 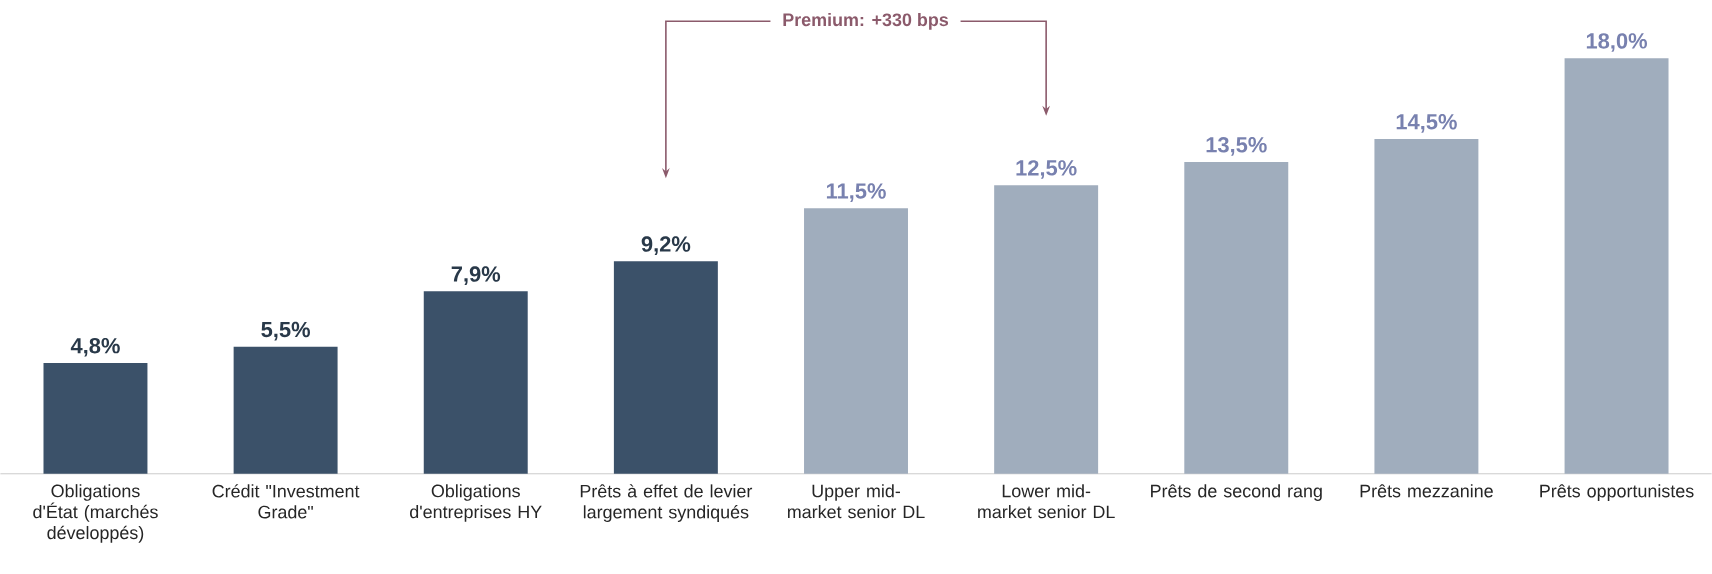 I want to click on data-label: 12,5%, so click(x=1046, y=169).